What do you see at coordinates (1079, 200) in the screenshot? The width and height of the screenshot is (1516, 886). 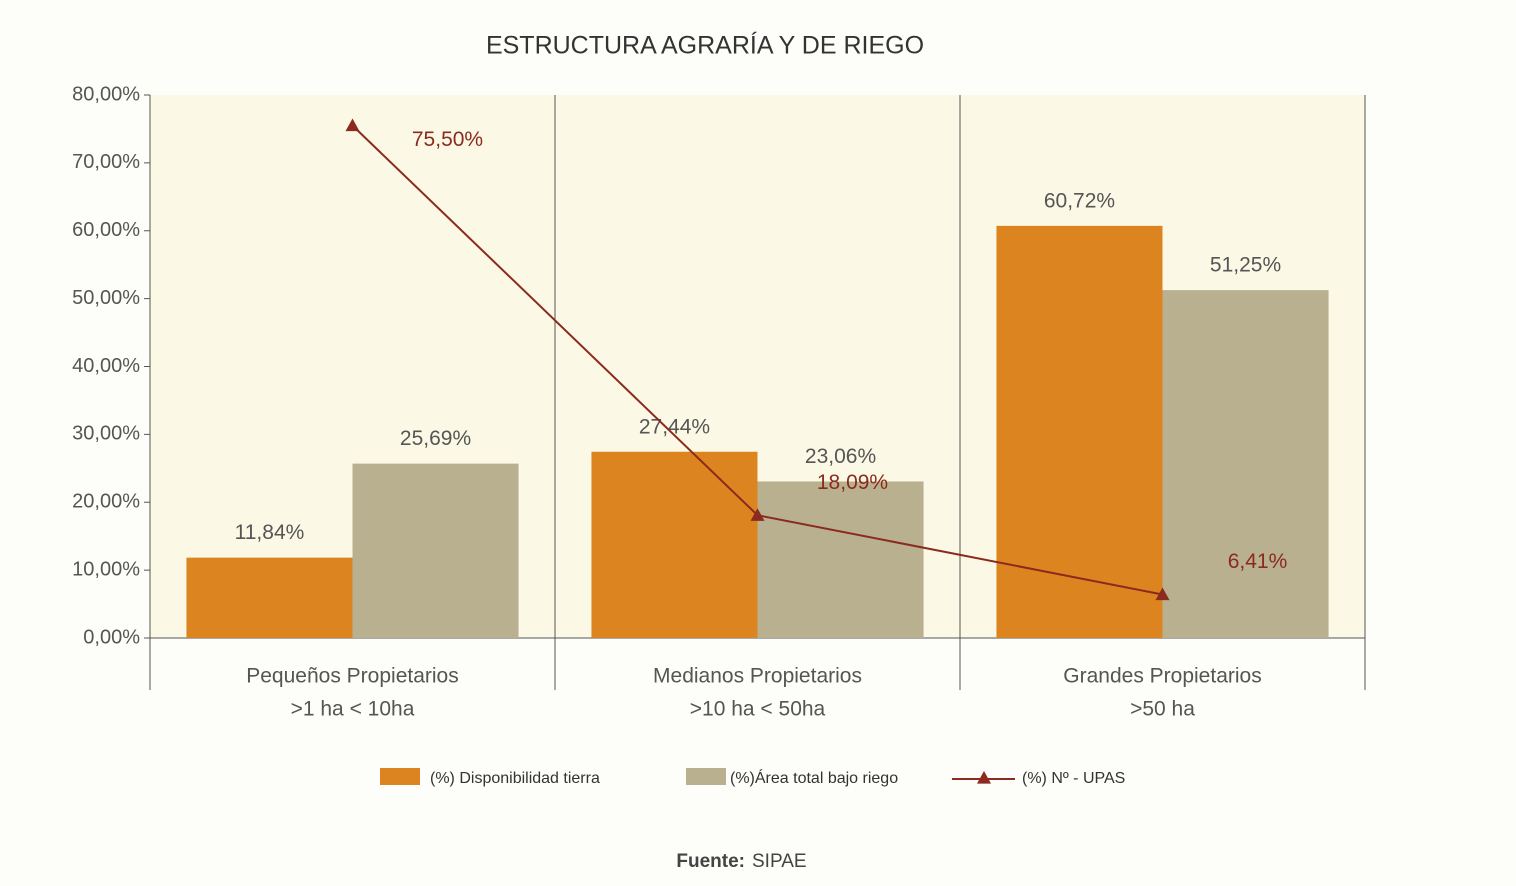 I see `bar-value-label: 60,72%` at bounding box center [1079, 200].